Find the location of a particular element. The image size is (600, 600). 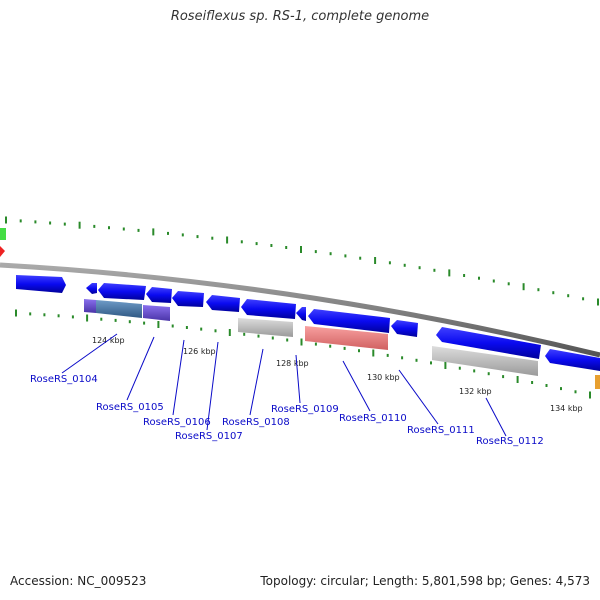

gene-label: RoseRS_0108 is located at coordinates (256, 422).